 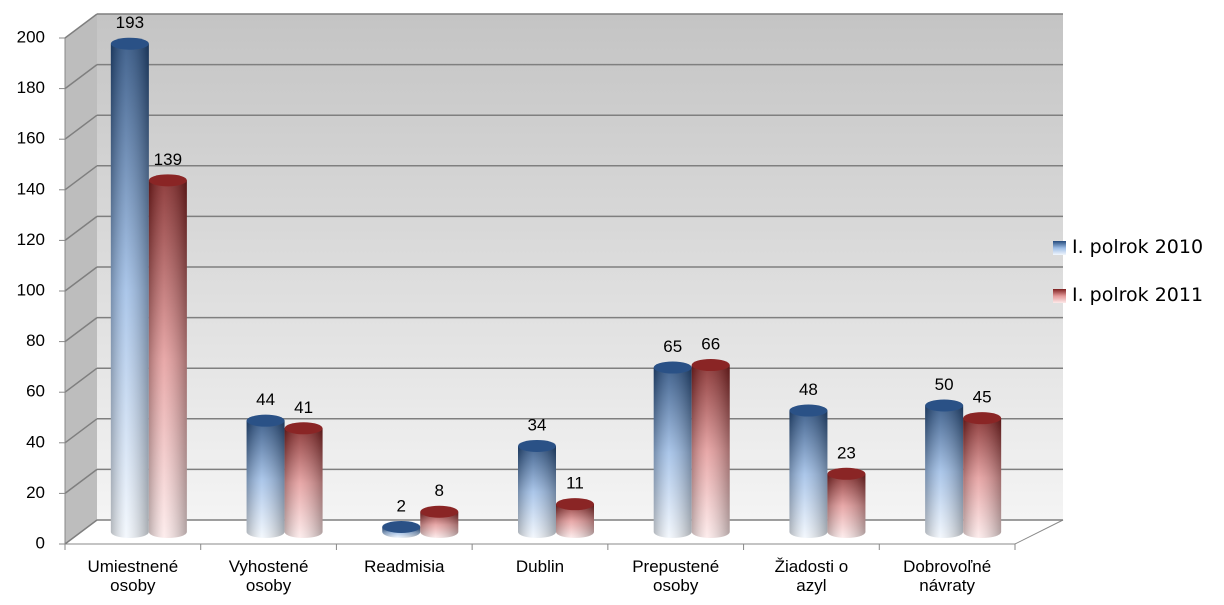 What do you see at coordinates (676, 576) in the screenshot?
I see `x-tick-label: Prepustené osoby` at bounding box center [676, 576].